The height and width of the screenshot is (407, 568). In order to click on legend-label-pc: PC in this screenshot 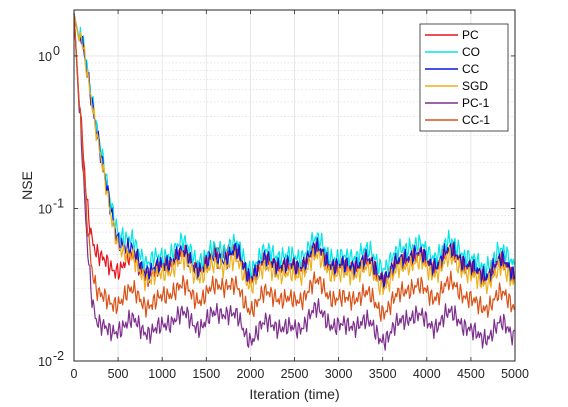, I will do `click(470, 35)`.